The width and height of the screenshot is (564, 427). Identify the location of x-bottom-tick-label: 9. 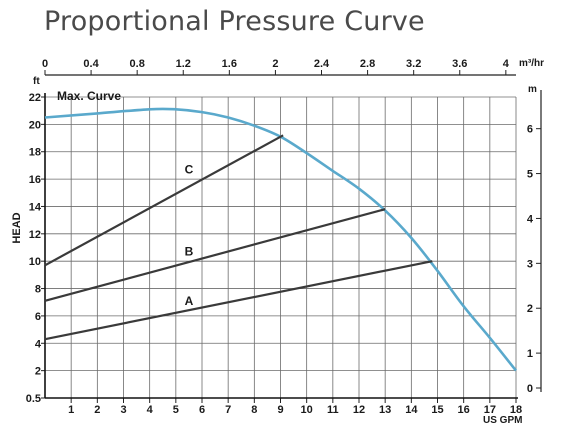
(280, 410).